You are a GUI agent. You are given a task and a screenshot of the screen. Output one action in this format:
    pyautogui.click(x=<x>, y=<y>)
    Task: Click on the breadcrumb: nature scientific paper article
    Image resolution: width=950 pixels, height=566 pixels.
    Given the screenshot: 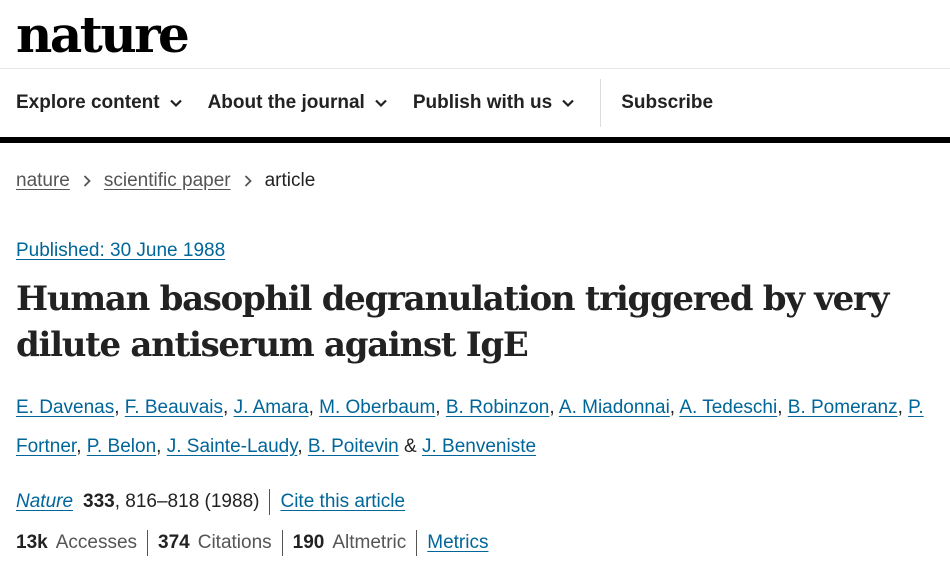 What is the action you would take?
    pyautogui.click(x=165, y=181)
    